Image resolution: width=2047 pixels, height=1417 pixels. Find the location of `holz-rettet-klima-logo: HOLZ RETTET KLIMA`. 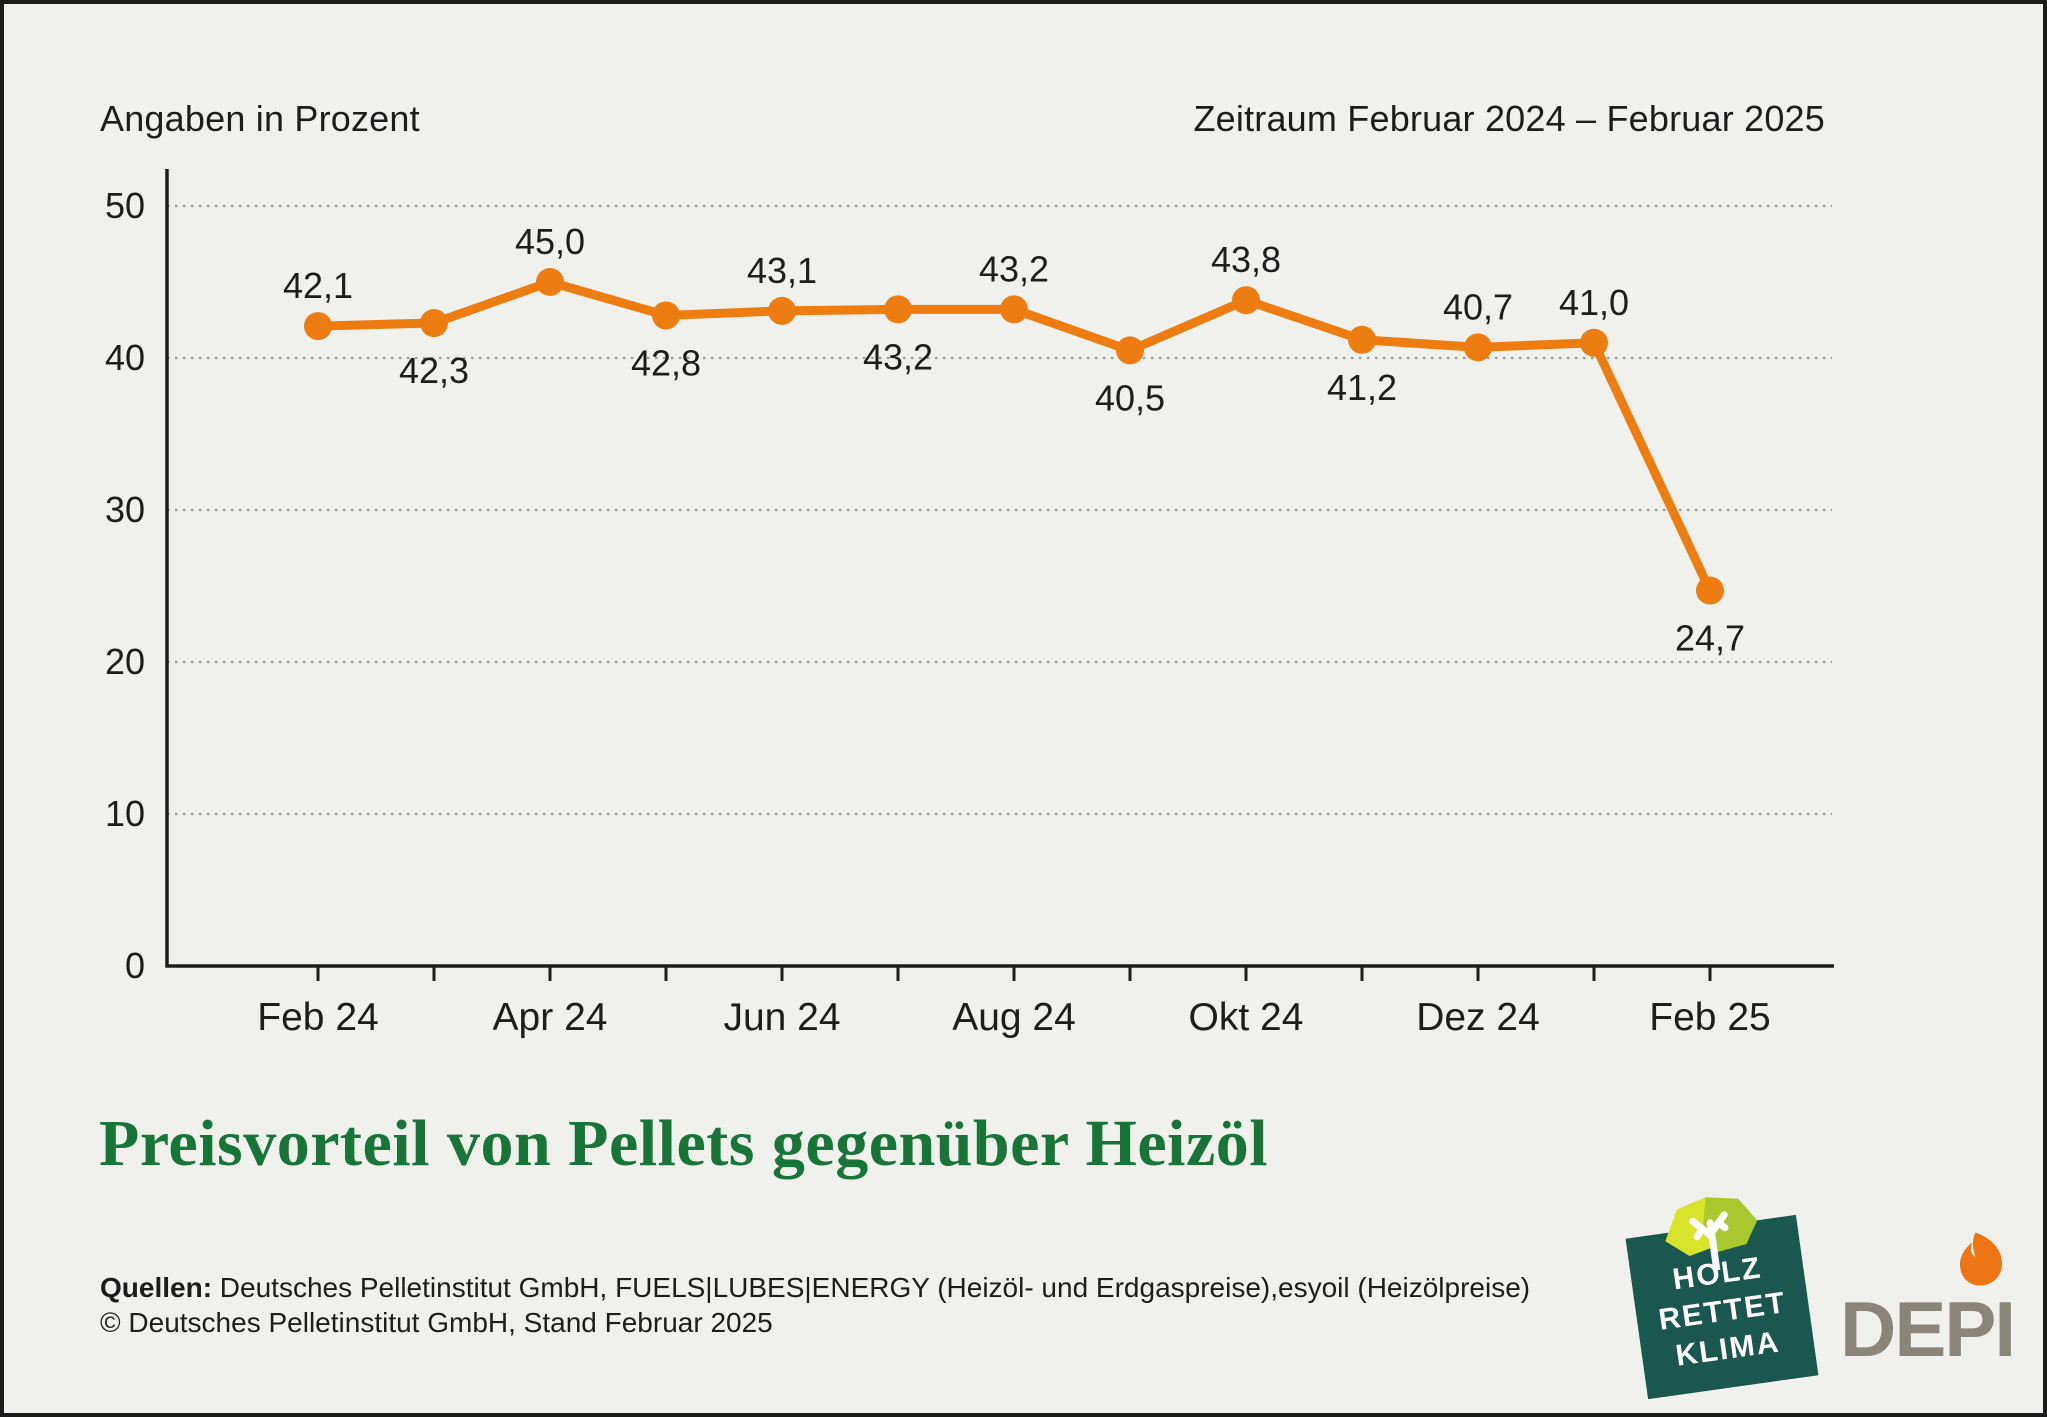

holz-rettet-klima-logo: HOLZ RETTET KLIMA is located at coordinates (1722, 1298).